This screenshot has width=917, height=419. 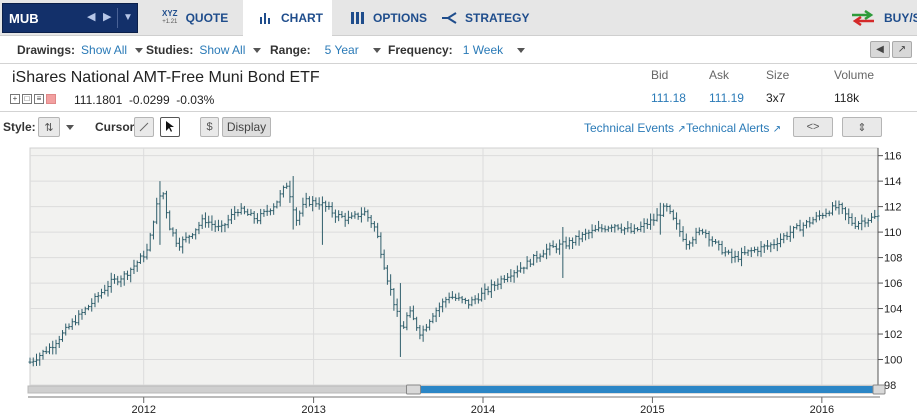 I want to click on tab-options: OPTIONS, so click(x=389, y=18).